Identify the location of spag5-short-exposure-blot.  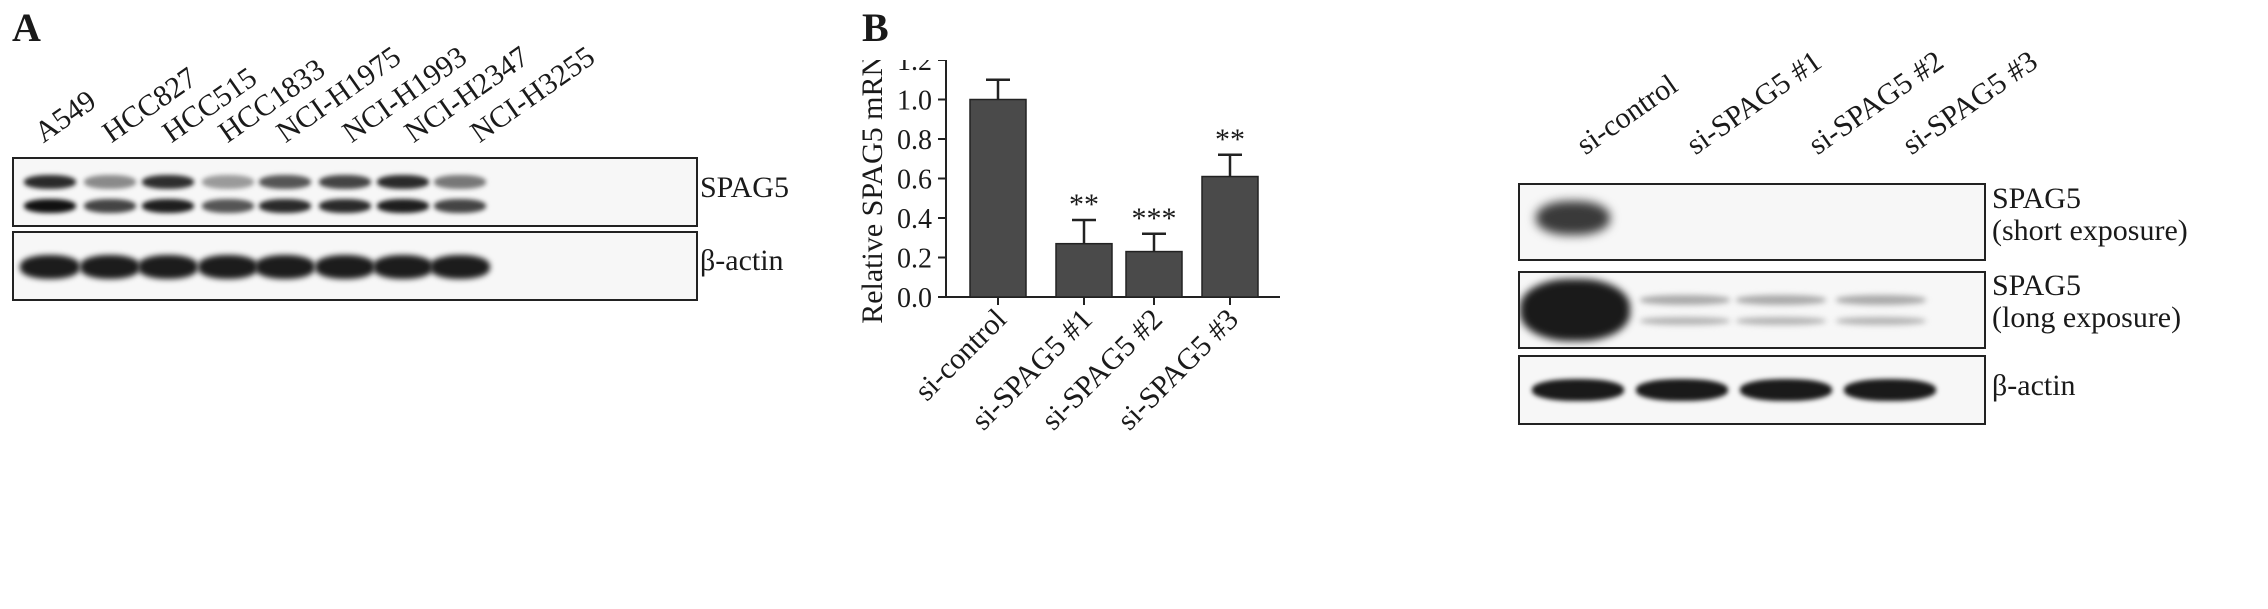
(1752, 222).